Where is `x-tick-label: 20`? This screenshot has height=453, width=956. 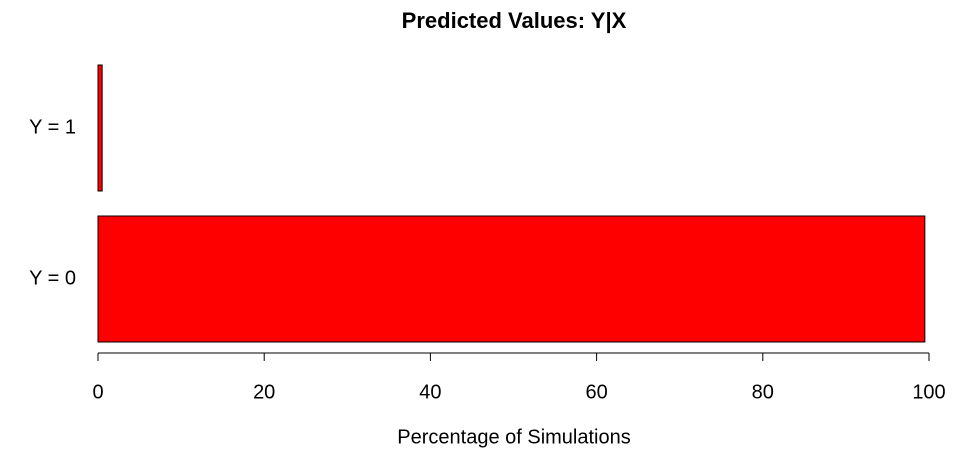
x-tick-label: 20 is located at coordinates (264, 392).